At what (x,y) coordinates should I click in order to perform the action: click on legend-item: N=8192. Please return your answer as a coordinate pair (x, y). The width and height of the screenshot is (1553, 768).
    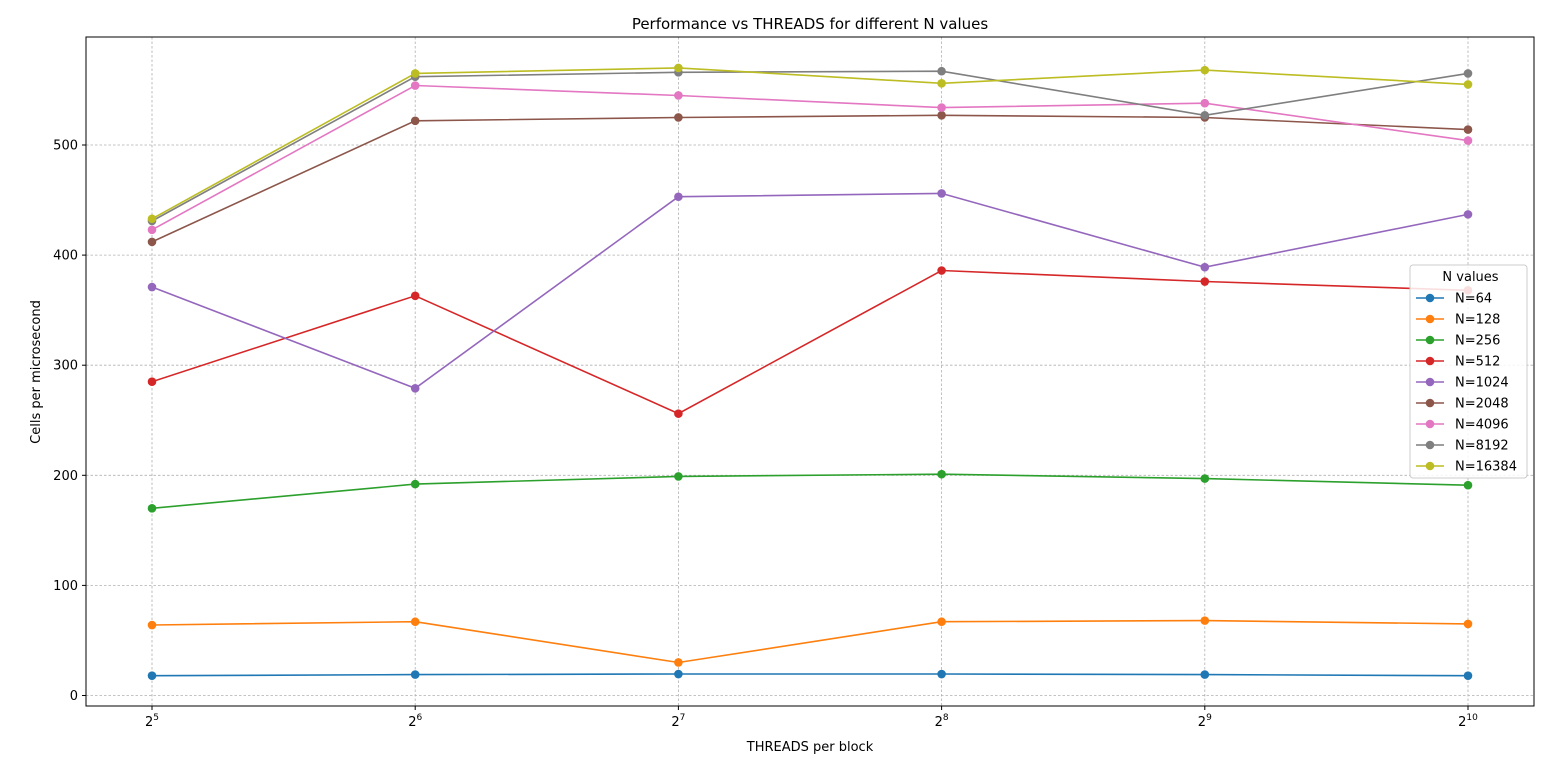
    Looking at the image, I should click on (1462, 446).